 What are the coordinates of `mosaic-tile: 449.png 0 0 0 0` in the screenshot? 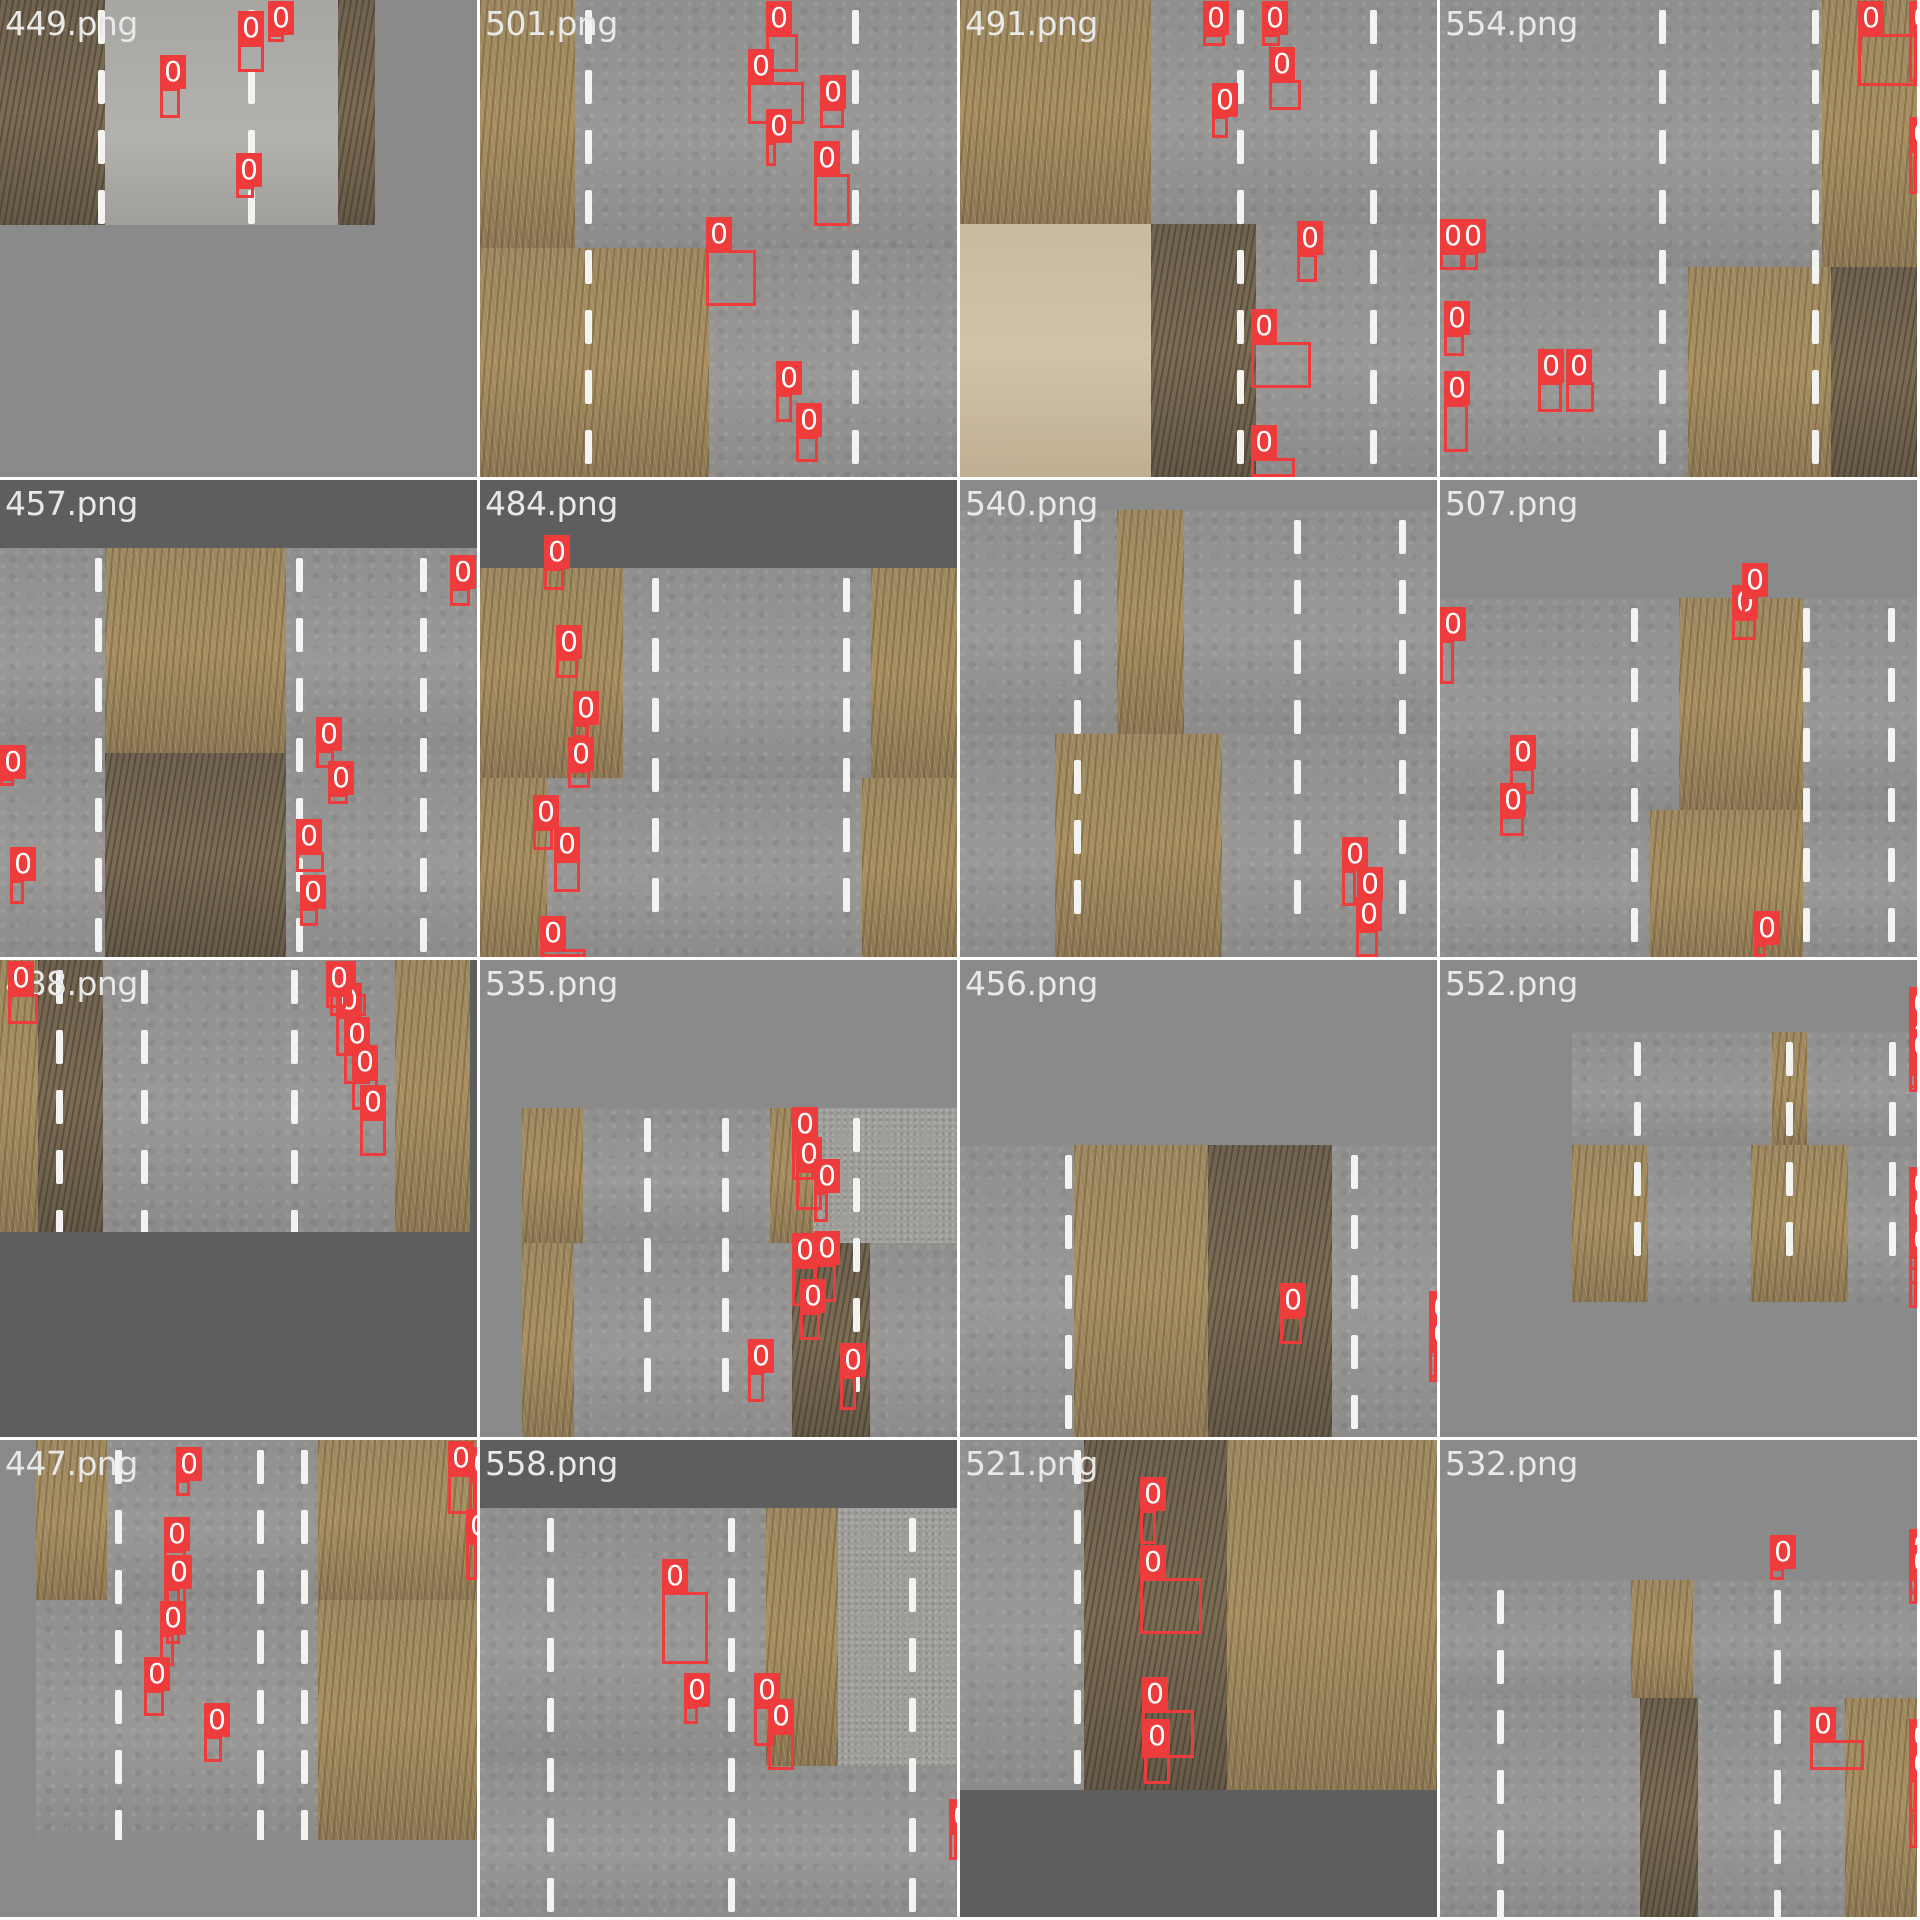 It's located at (238, 238).